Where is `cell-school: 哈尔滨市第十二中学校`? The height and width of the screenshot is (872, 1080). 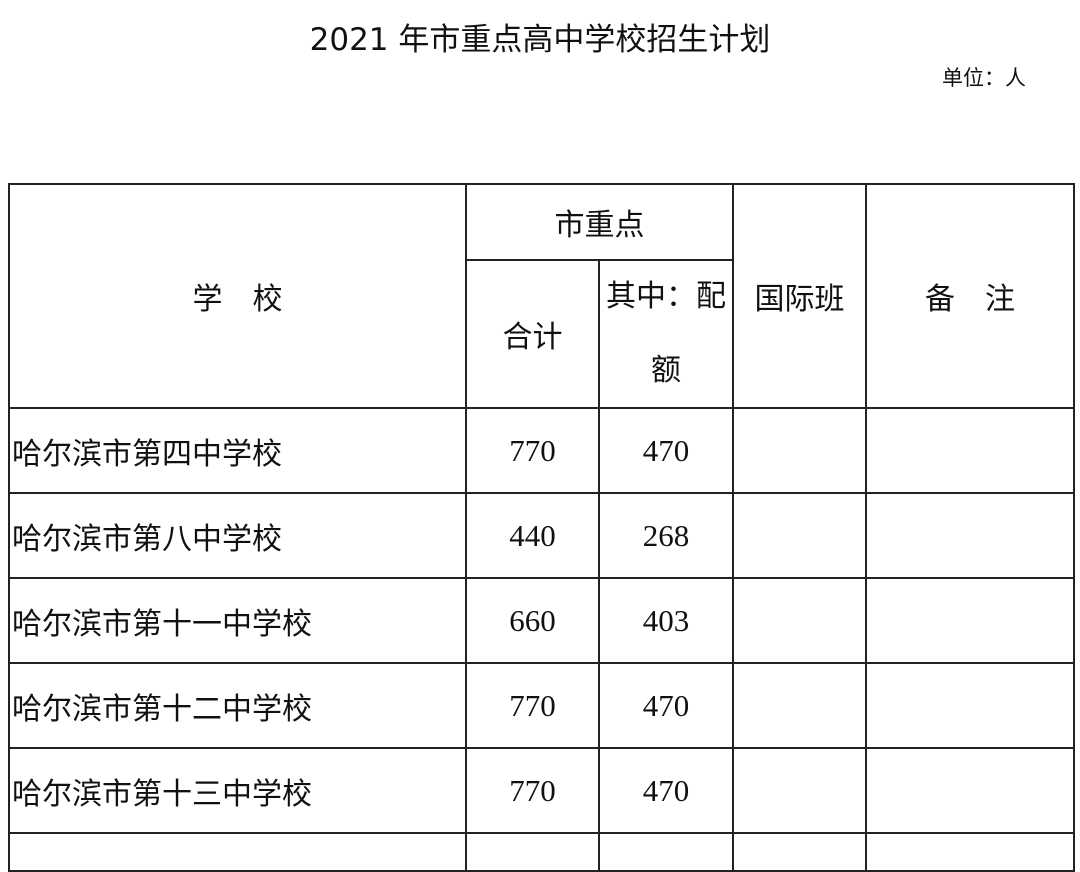 cell-school: 哈尔滨市第十二中学校 is located at coordinates (237, 705).